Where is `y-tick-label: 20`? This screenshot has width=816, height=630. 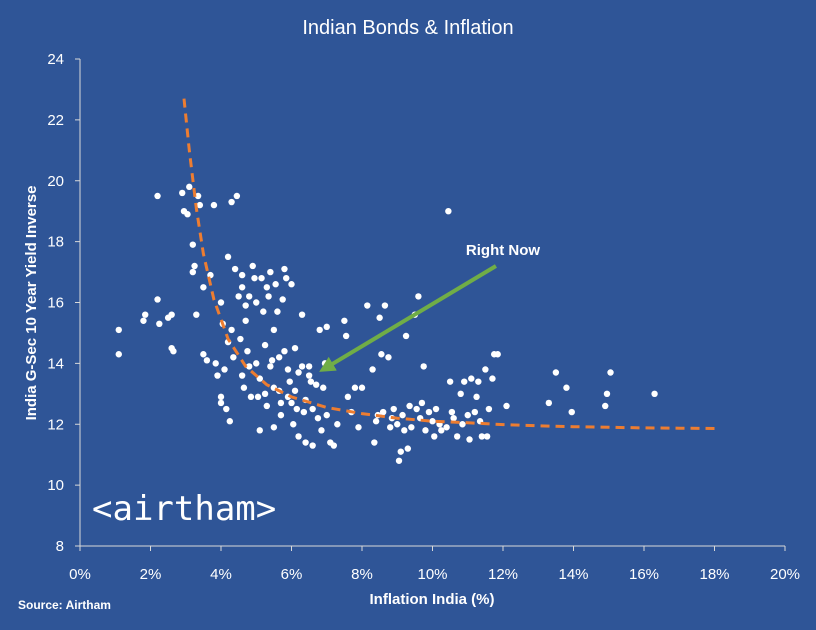
y-tick-label: 20 is located at coordinates (55, 181).